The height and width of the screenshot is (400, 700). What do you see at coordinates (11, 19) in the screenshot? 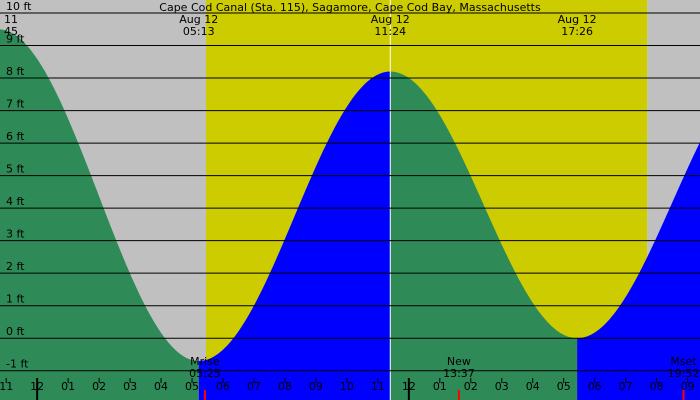
I see `extreme-date-label: 11` at bounding box center [11, 19].